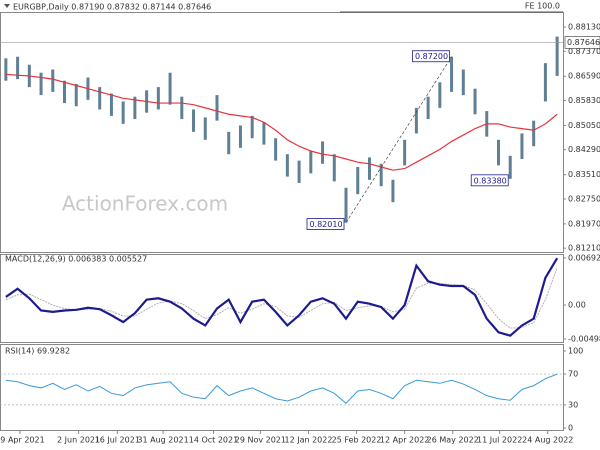 This screenshot has width=600, height=450. I want to click on last-price-label: 0.87646, so click(583, 42).